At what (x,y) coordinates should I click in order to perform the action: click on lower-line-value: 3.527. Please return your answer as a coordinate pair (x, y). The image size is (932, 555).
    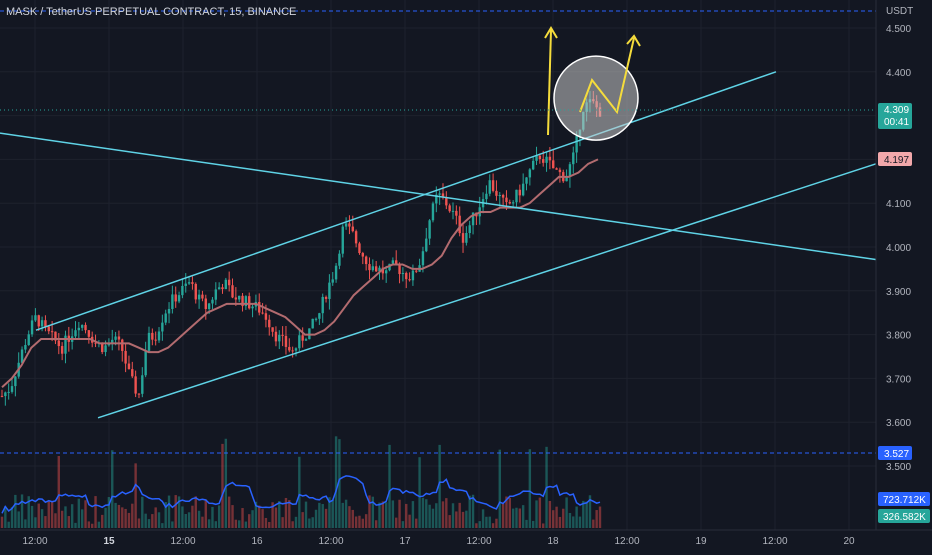
    Looking at the image, I should click on (896, 454).